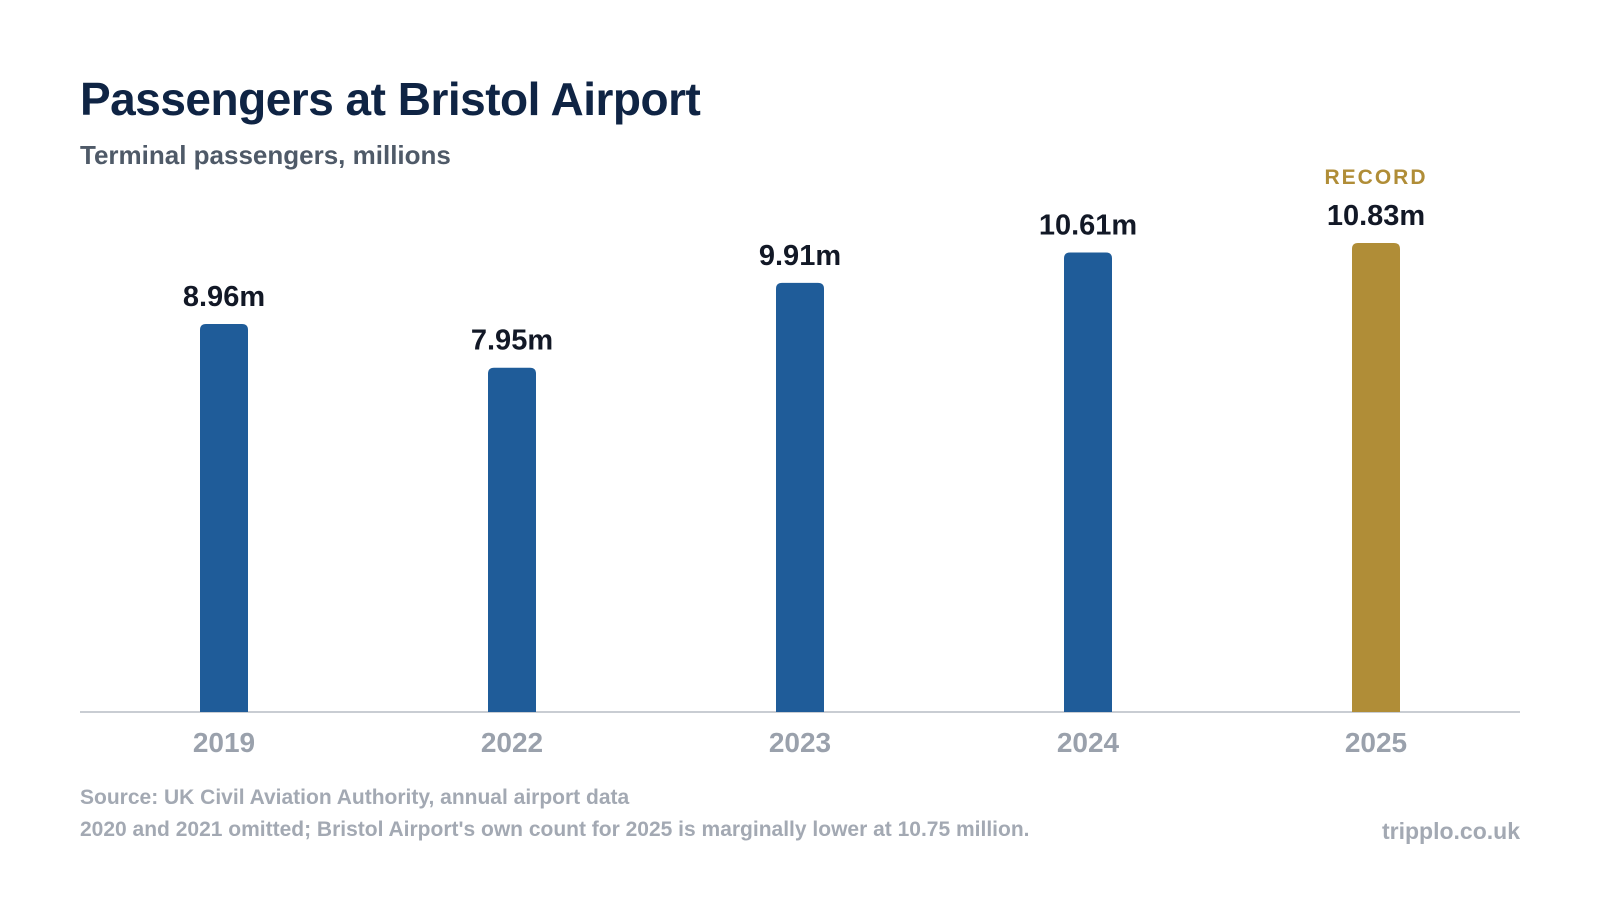 This screenshot has height=900, width=1600. Describe the element at coordinates (390, 99) in the screenshot. I see `chart-title: Passengers at Bristol Airport` at that location.